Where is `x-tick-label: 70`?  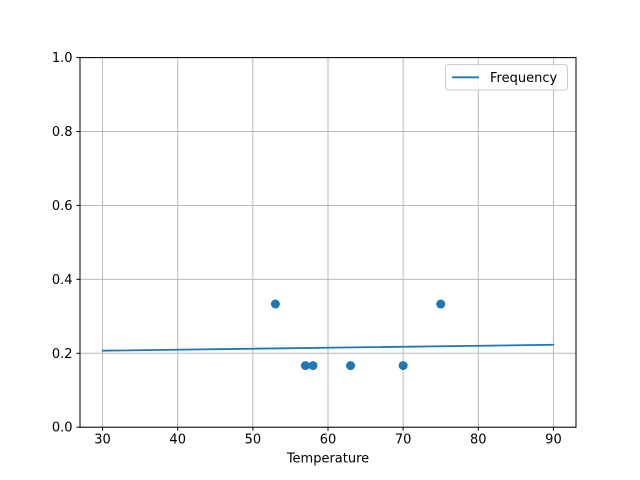 x-tick-label: 70 is located at coordinates (403, 440).